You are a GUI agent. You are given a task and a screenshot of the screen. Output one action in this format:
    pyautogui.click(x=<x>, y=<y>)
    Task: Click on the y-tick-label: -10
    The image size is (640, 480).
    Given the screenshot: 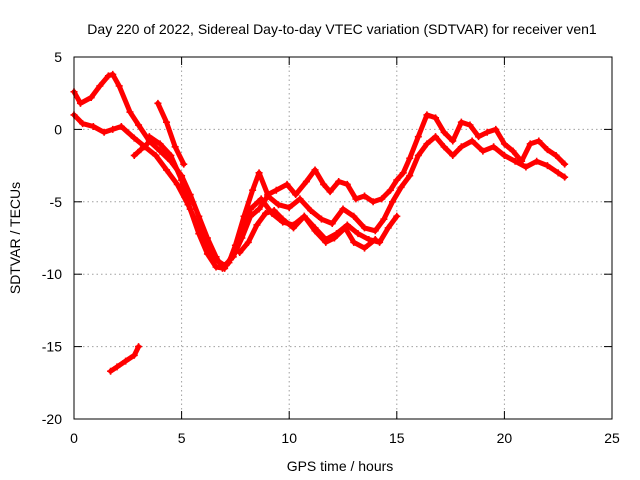 What is the action you would take?
    pyautogui.click(x=52, y=274)
    